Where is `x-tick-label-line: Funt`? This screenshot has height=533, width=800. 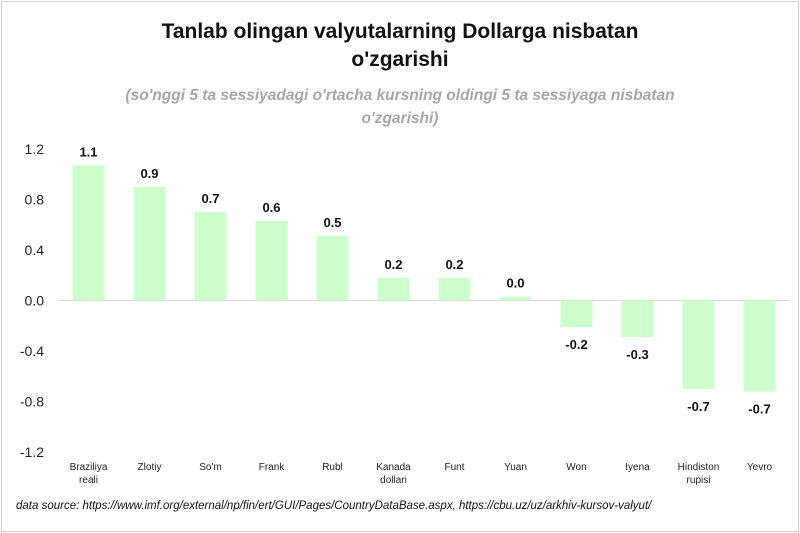 x-tick-label-line: Funt is located at coordinates (454, 467).